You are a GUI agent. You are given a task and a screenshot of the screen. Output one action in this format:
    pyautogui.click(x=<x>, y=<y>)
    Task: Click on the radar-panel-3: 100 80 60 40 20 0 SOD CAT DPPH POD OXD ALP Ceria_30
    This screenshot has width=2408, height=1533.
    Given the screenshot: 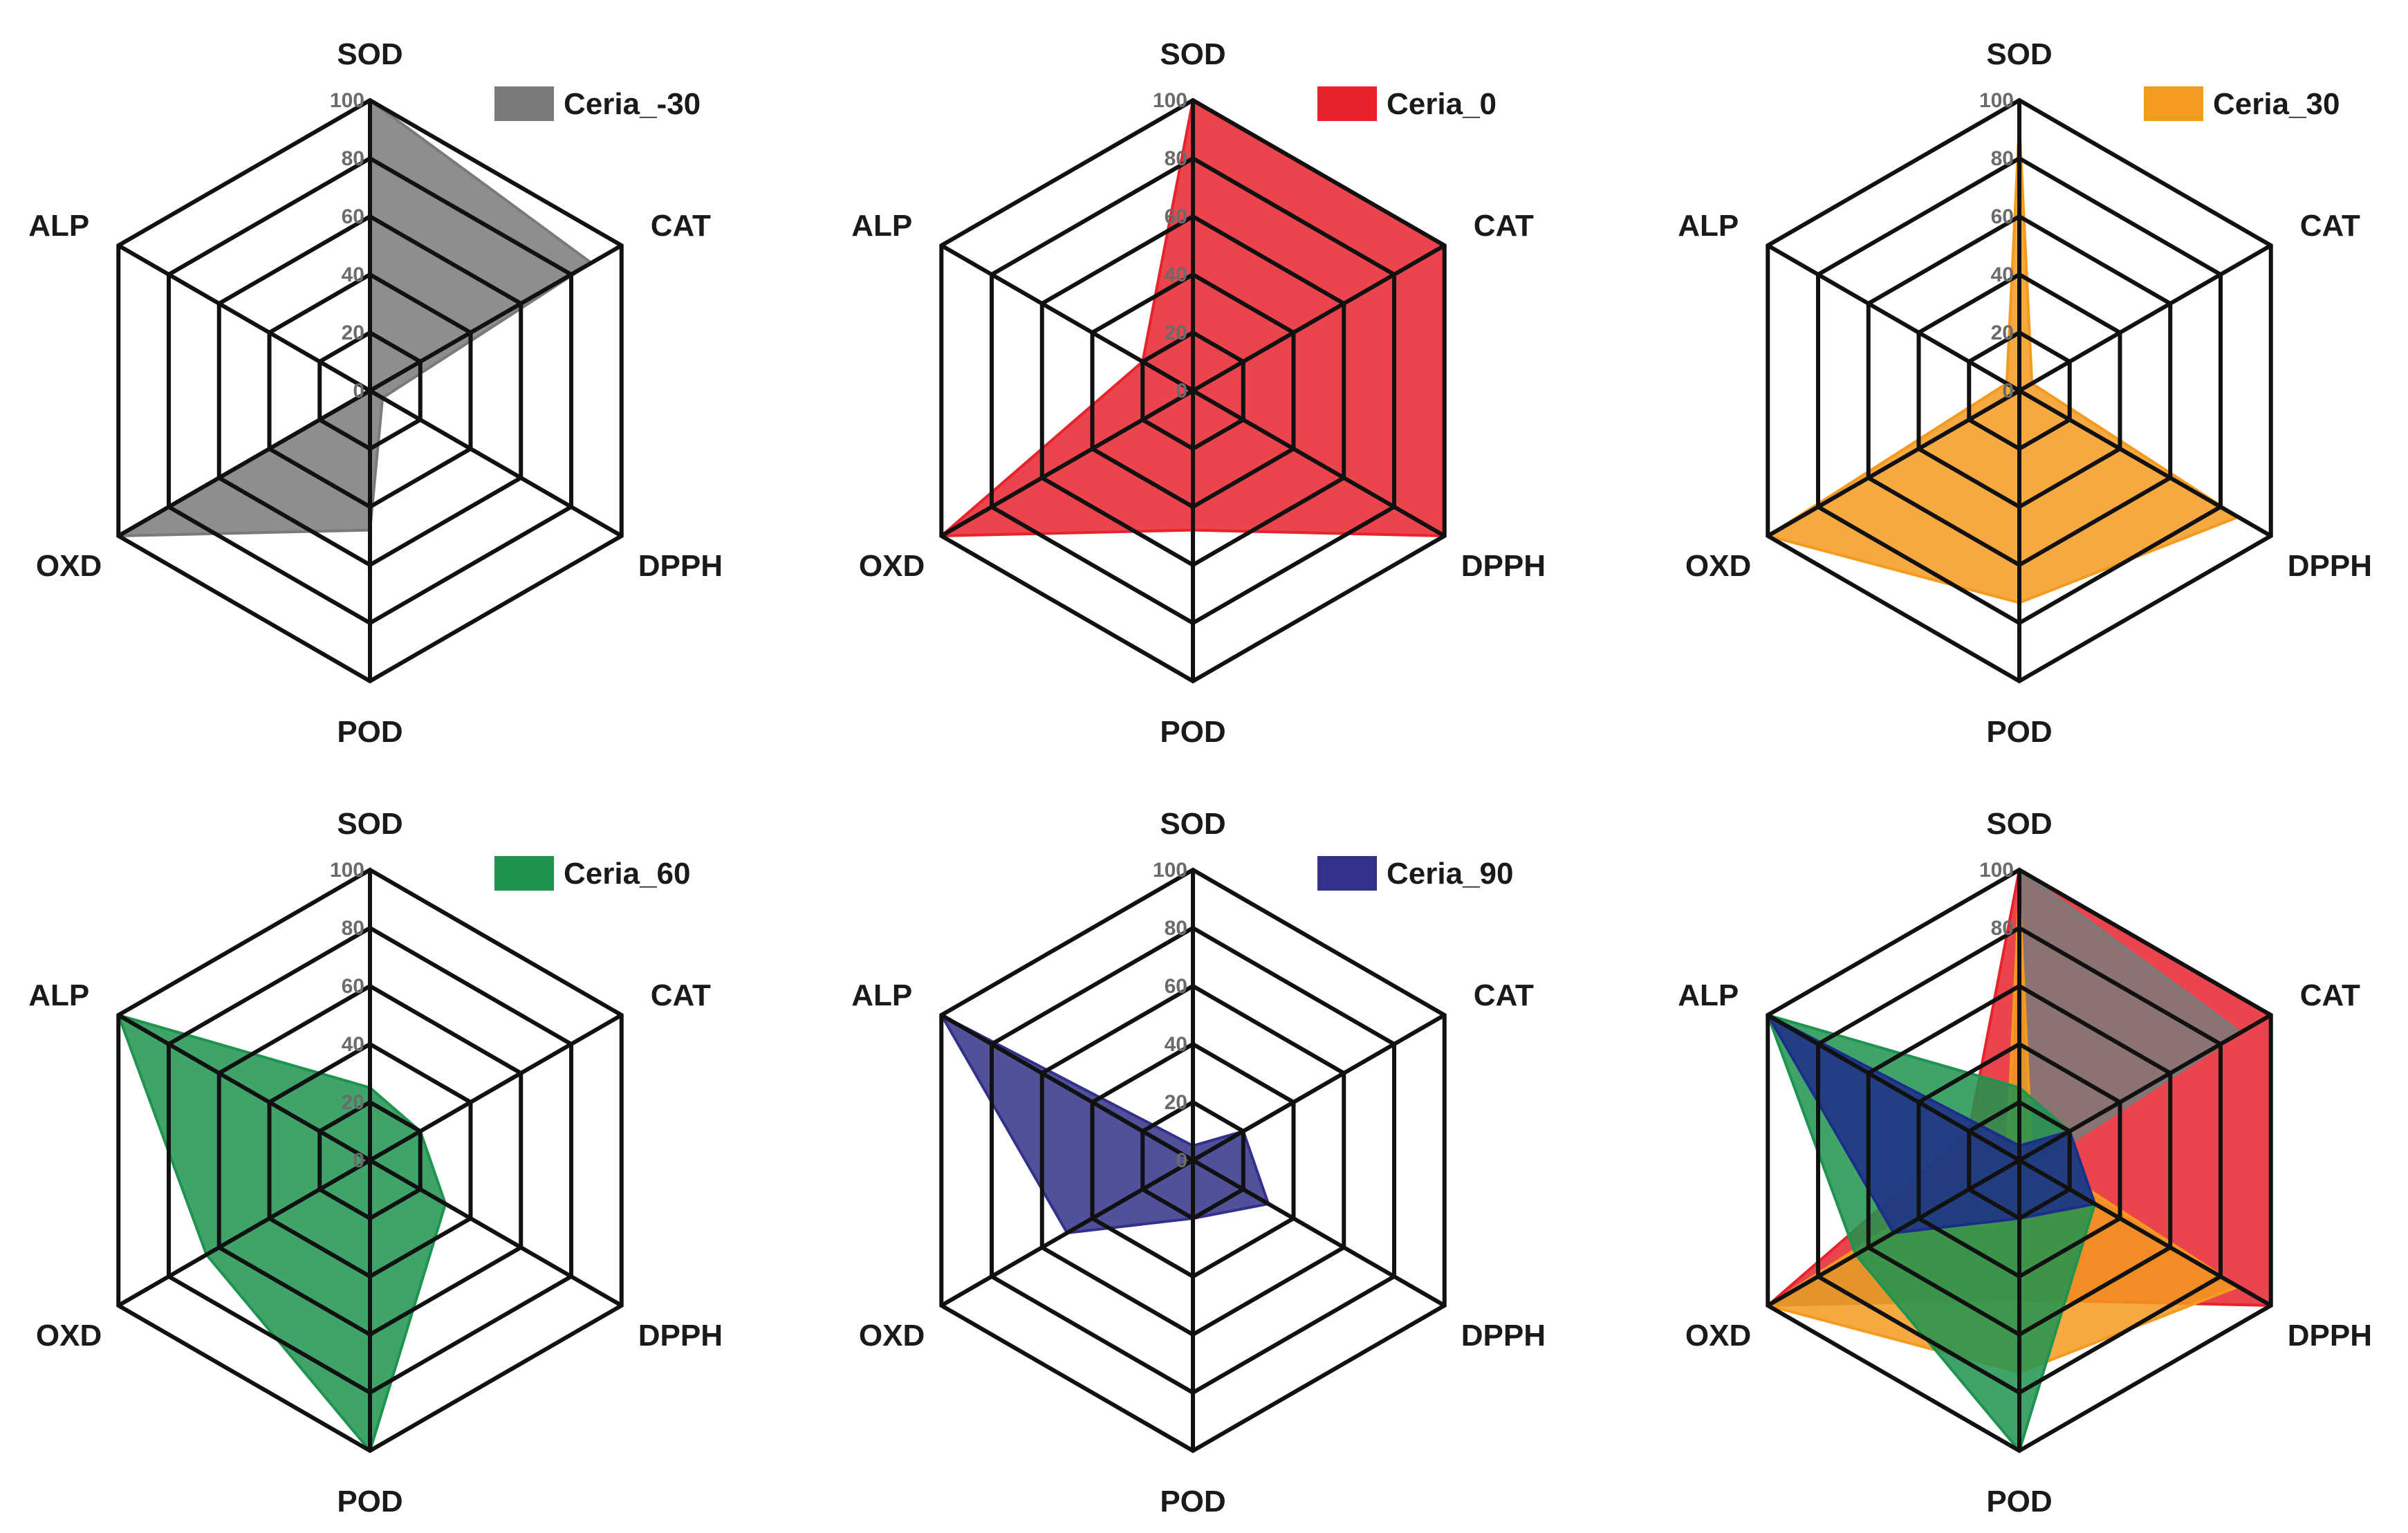 What is the action you would take?
    pyautogui.click(x=2025, y=393)
    